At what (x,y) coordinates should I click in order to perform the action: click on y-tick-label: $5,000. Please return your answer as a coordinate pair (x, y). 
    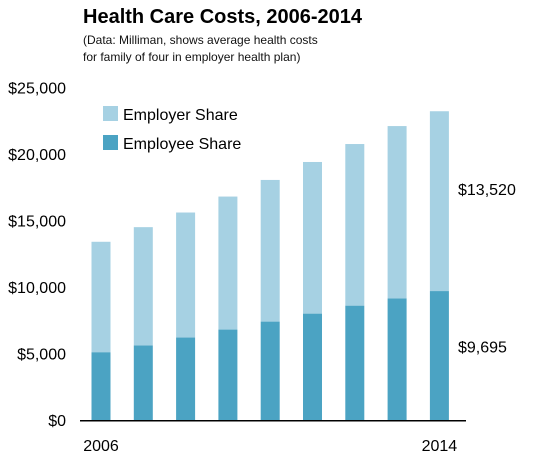
    Looking at the image, I should click on (41, 355).